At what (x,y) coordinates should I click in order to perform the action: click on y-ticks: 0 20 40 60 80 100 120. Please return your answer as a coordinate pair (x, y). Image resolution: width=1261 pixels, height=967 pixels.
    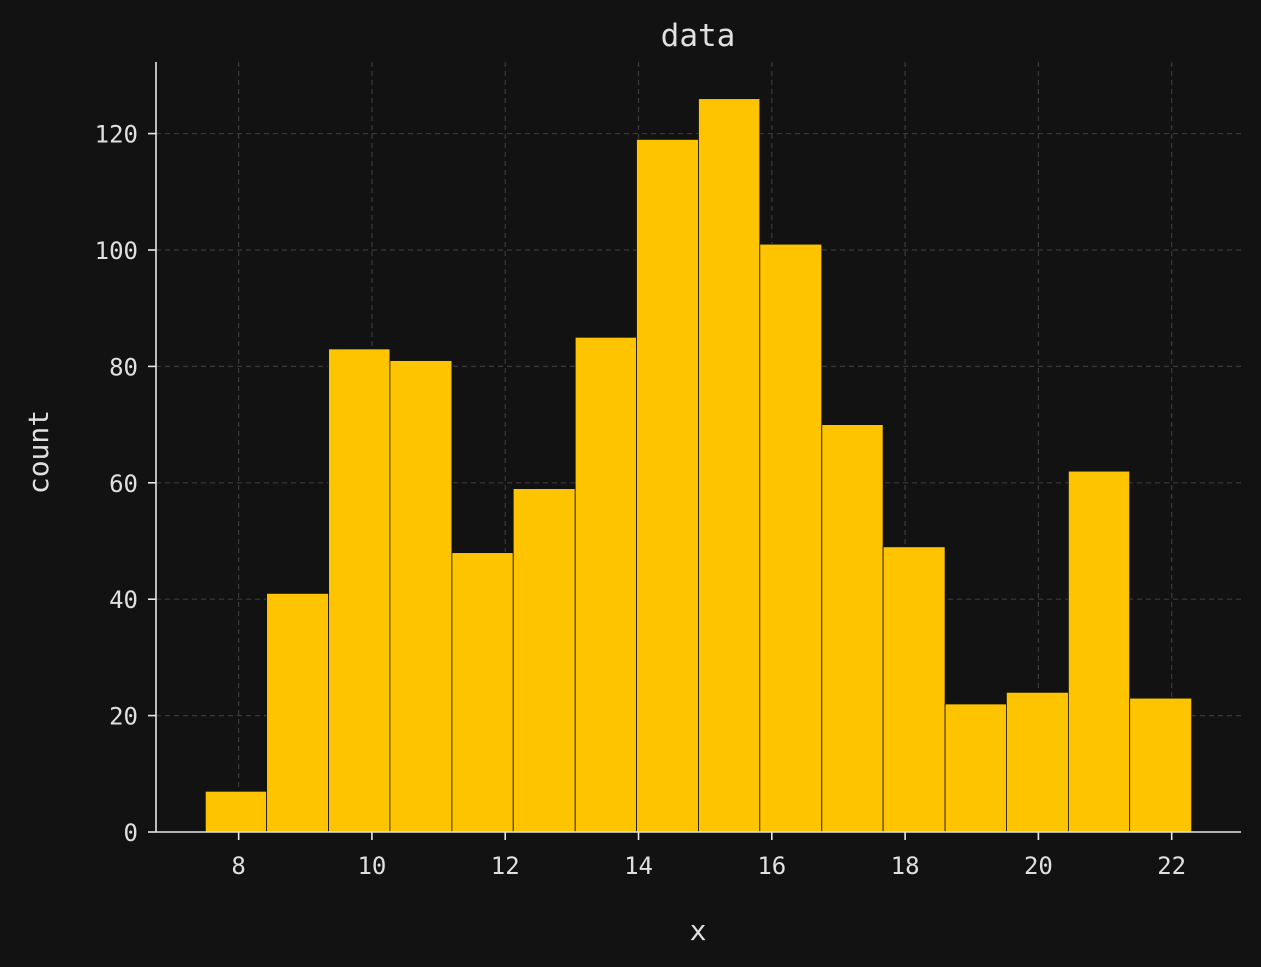
    Looking at the image, I should click on (125, 484).